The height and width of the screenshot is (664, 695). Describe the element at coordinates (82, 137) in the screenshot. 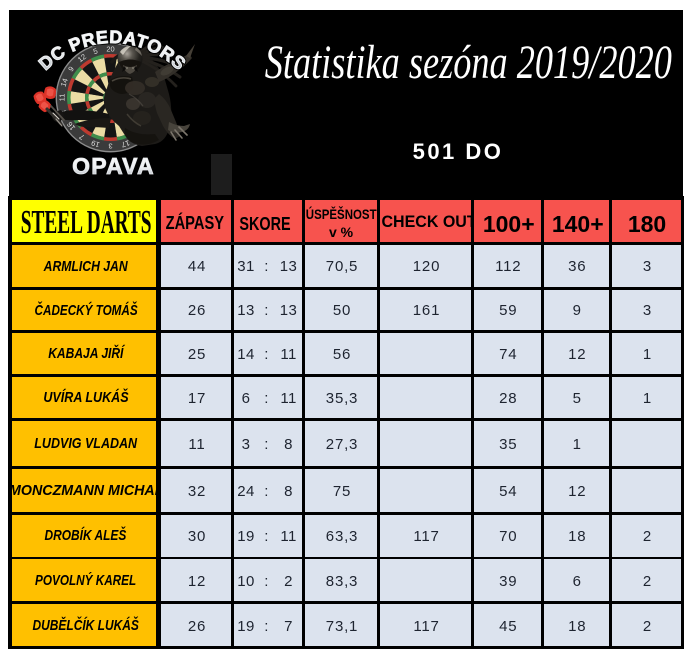

I see `svg-text: 7` at that location.